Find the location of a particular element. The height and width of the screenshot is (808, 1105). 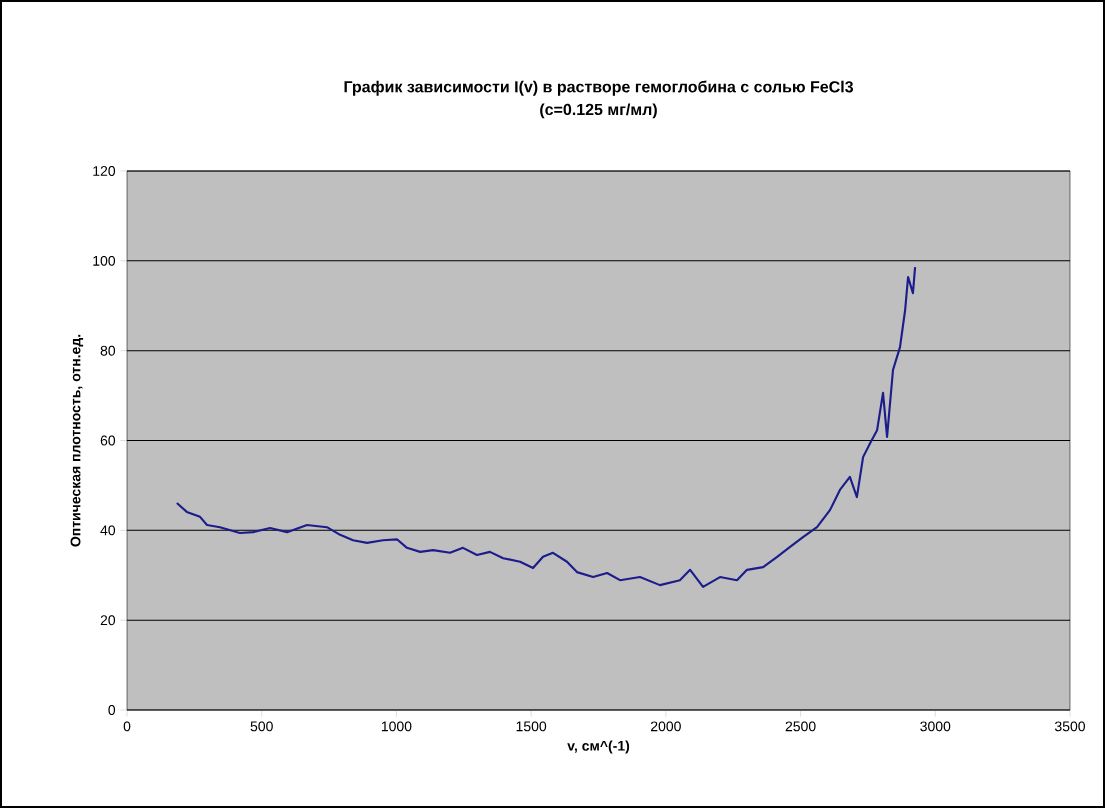

x-tick-label: 3500 is located at coordinates (1070, 726).